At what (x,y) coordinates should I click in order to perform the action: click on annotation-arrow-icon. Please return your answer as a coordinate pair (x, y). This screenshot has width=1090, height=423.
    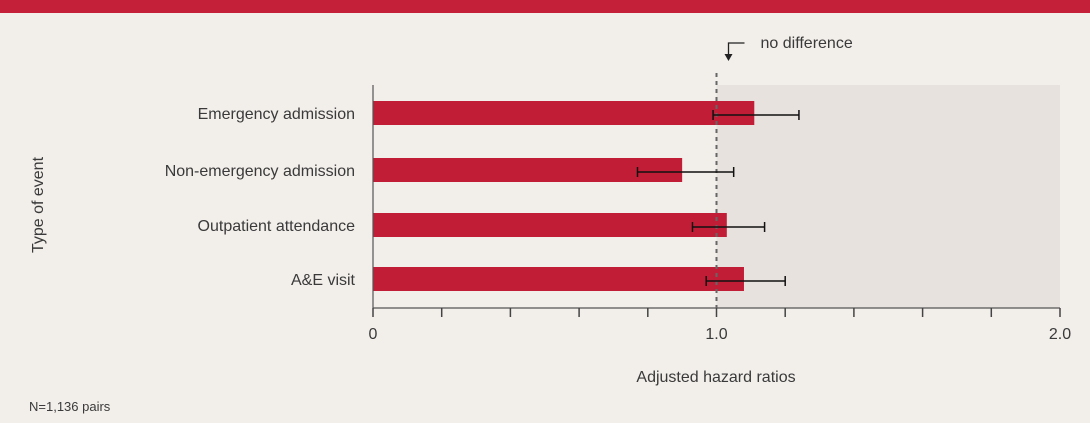
    Looking at the image, I should click on (728, 57).